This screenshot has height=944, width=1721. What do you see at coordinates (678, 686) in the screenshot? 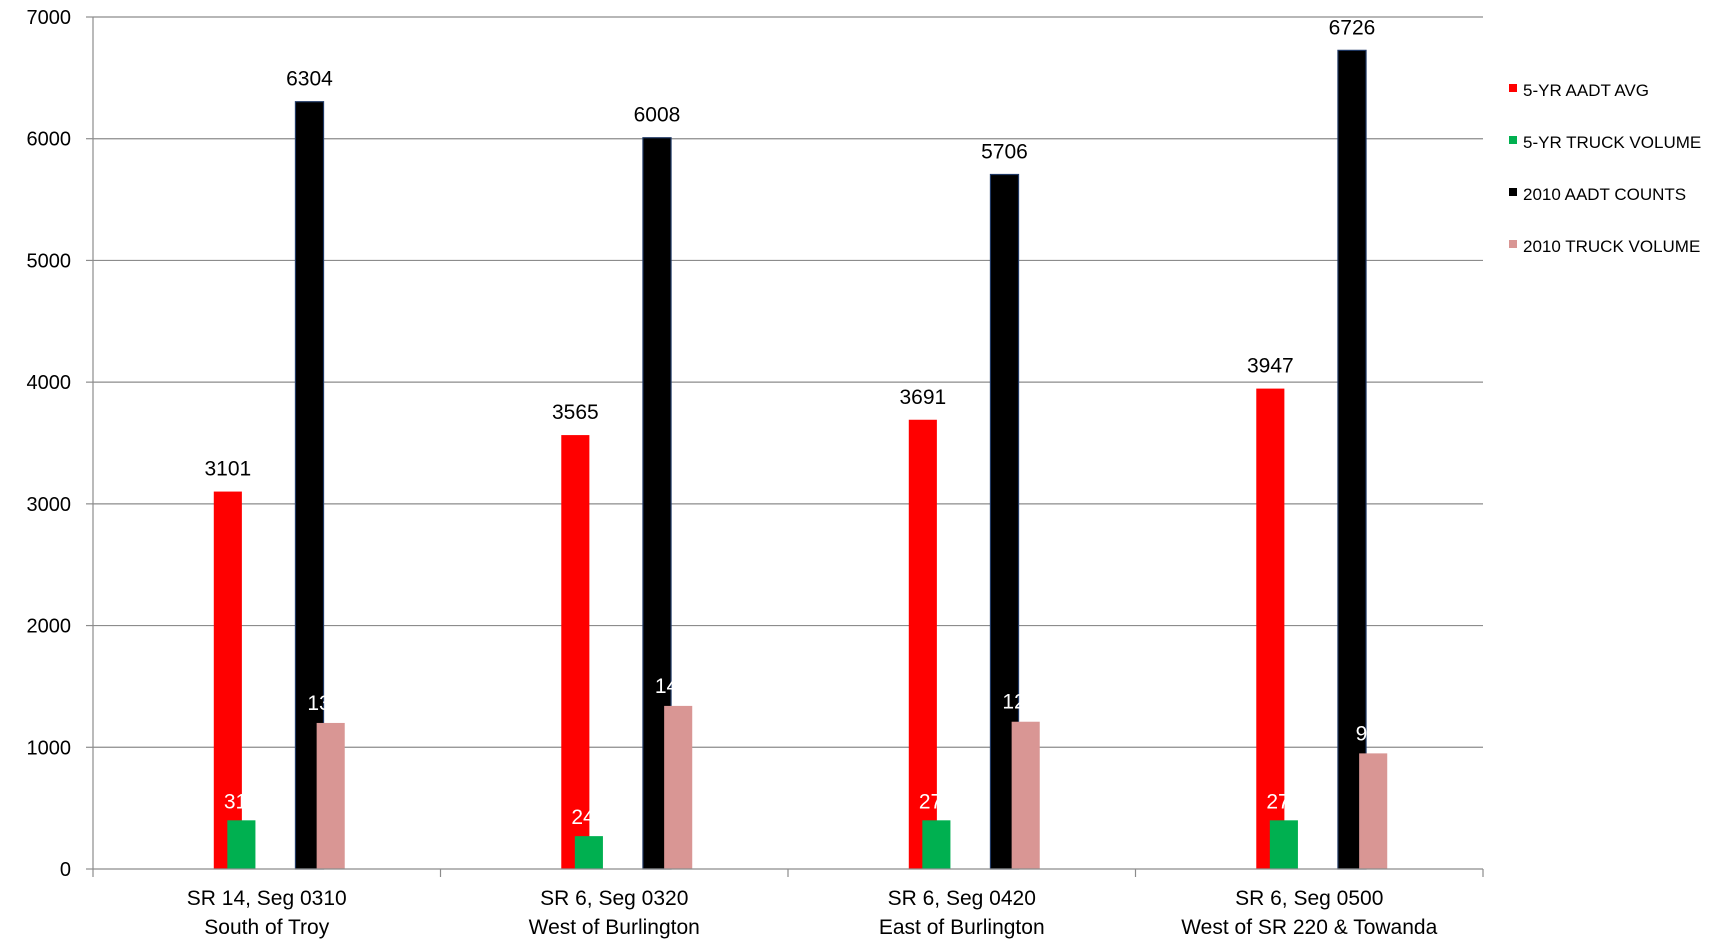
I see `data-label: 1460` at bounding box center [678, 686].